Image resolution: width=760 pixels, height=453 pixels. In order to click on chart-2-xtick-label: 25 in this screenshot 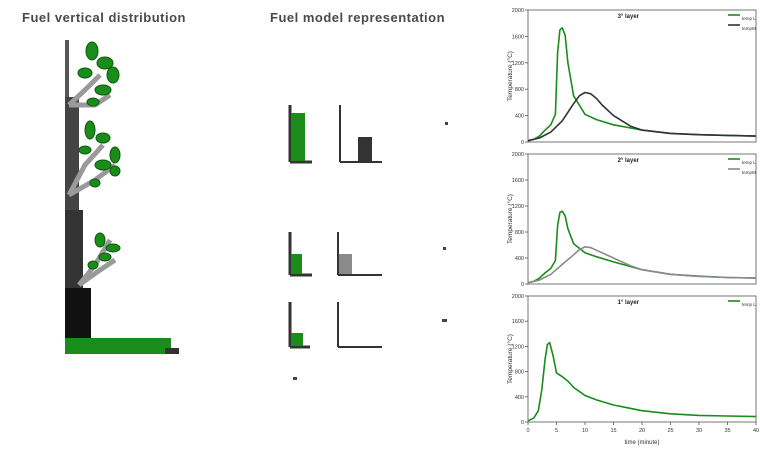, I will do `click(670, 431)`.